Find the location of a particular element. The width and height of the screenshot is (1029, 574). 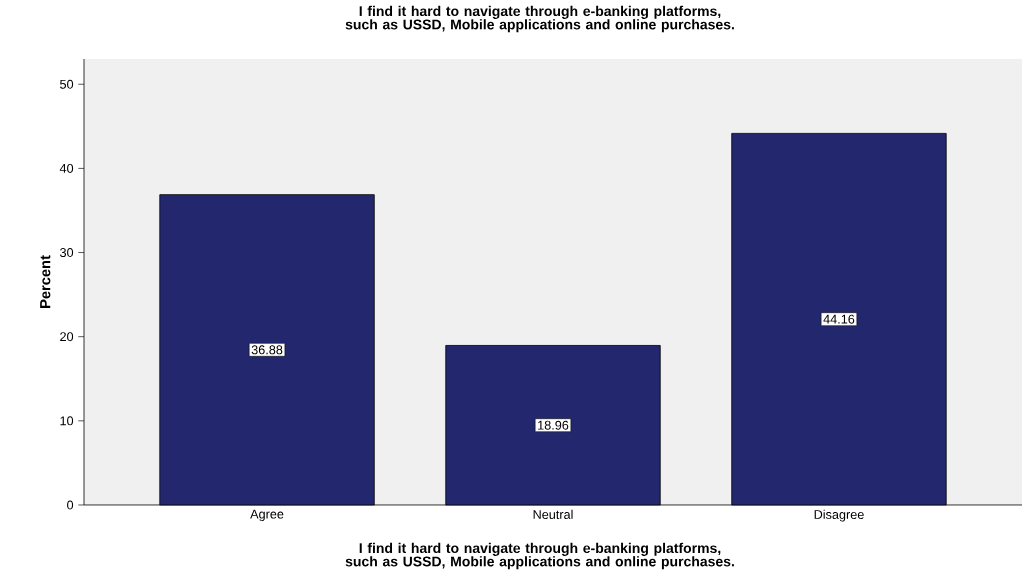

x-tick-label: Neutral is located at coordinates (553, 514).